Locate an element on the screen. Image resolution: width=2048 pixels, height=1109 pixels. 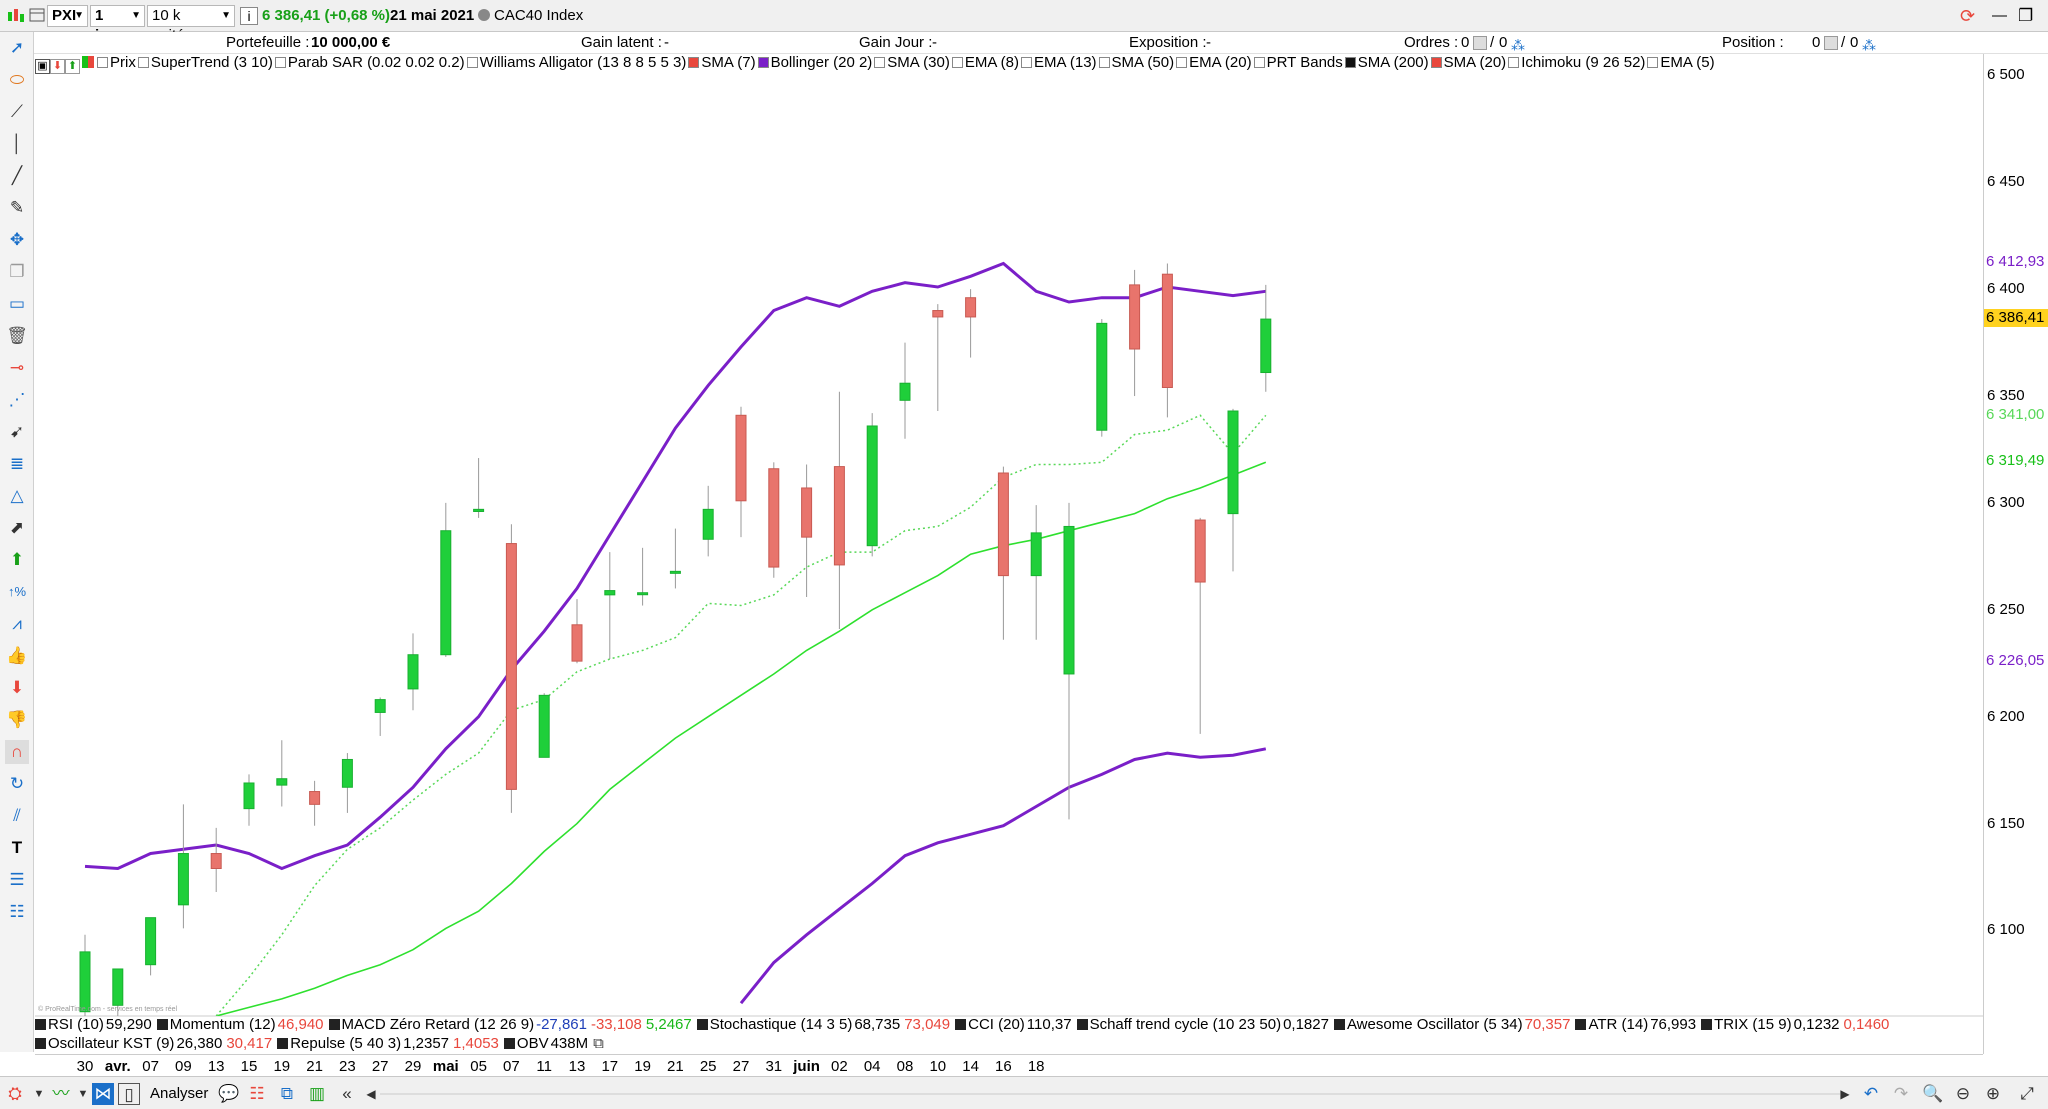
timeframe-dropdown: 1 jour▼ is located at coordinates (117, 24).